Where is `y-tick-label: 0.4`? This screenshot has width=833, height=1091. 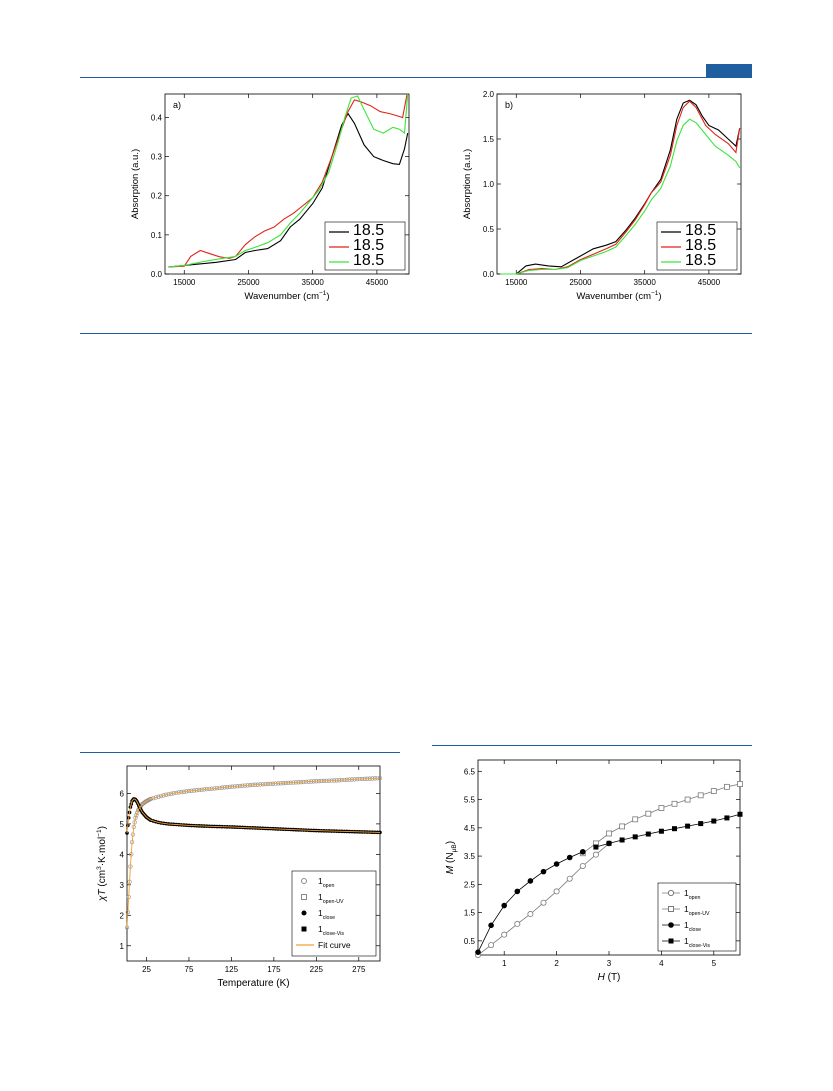
y-tick-label: 0.4 is located at coordinates (157, 117).